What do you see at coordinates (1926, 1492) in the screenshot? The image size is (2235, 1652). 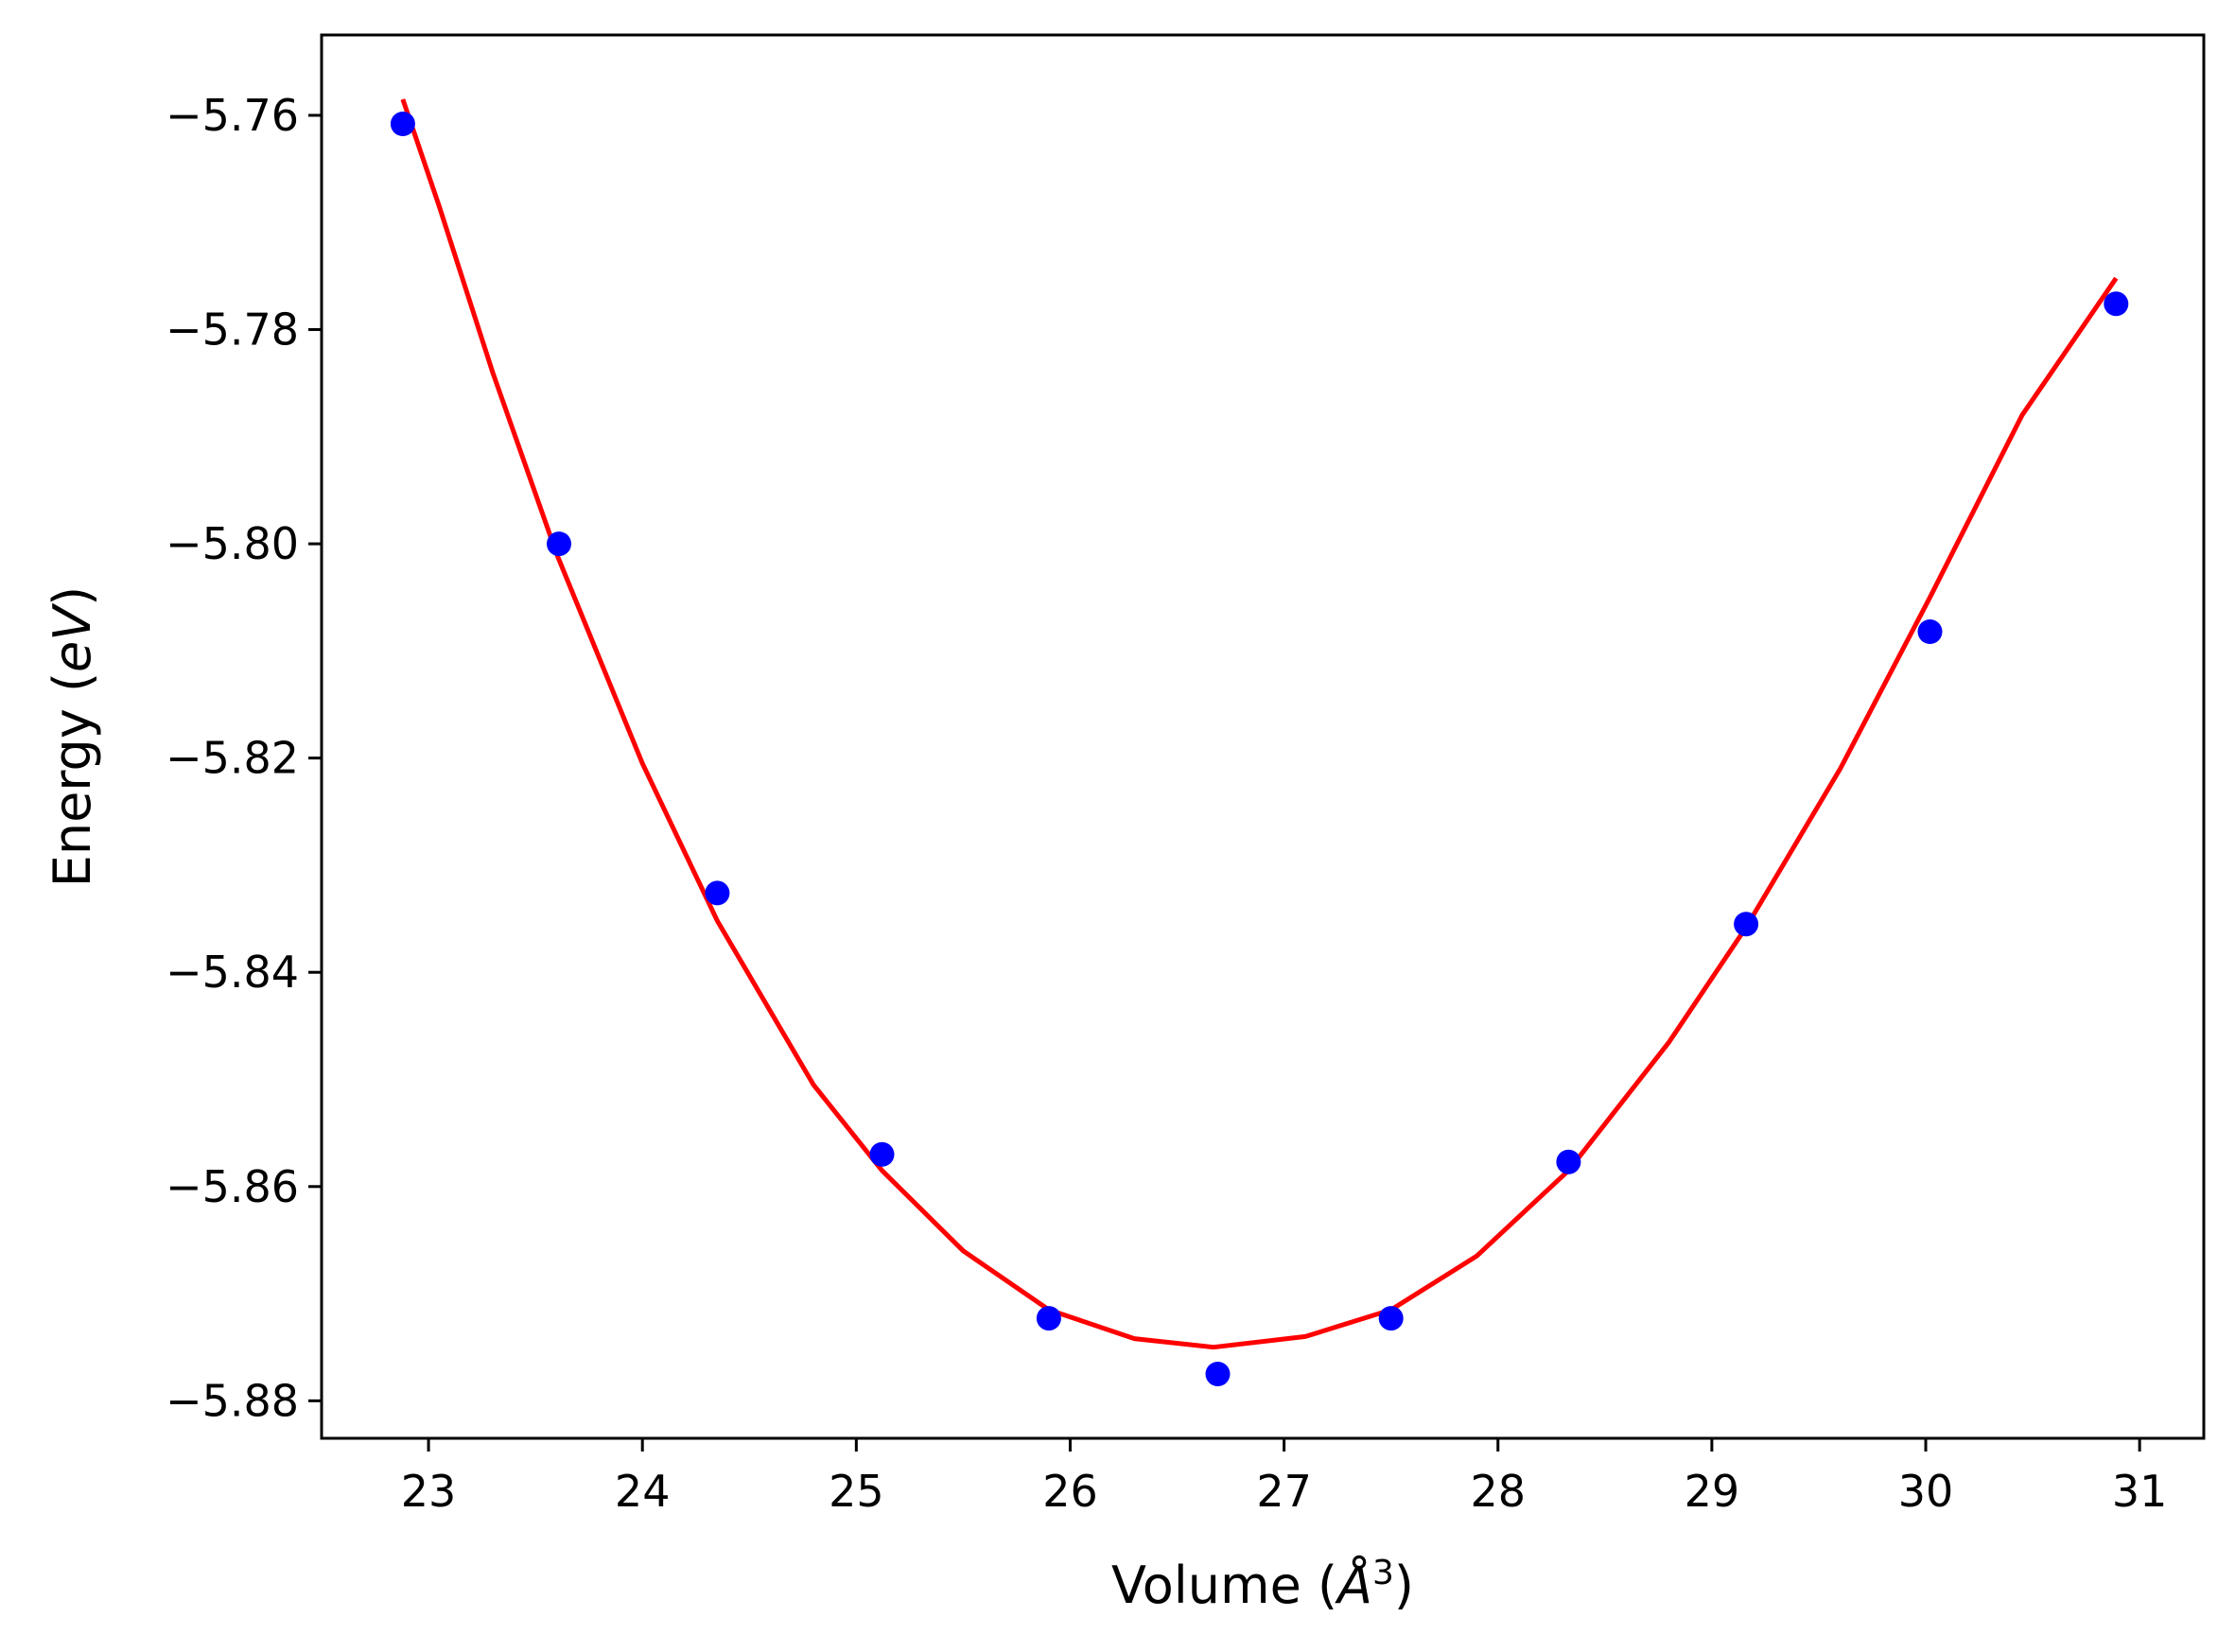 I see `x-tick-label: 30` at bounding box center [1926, 1492].